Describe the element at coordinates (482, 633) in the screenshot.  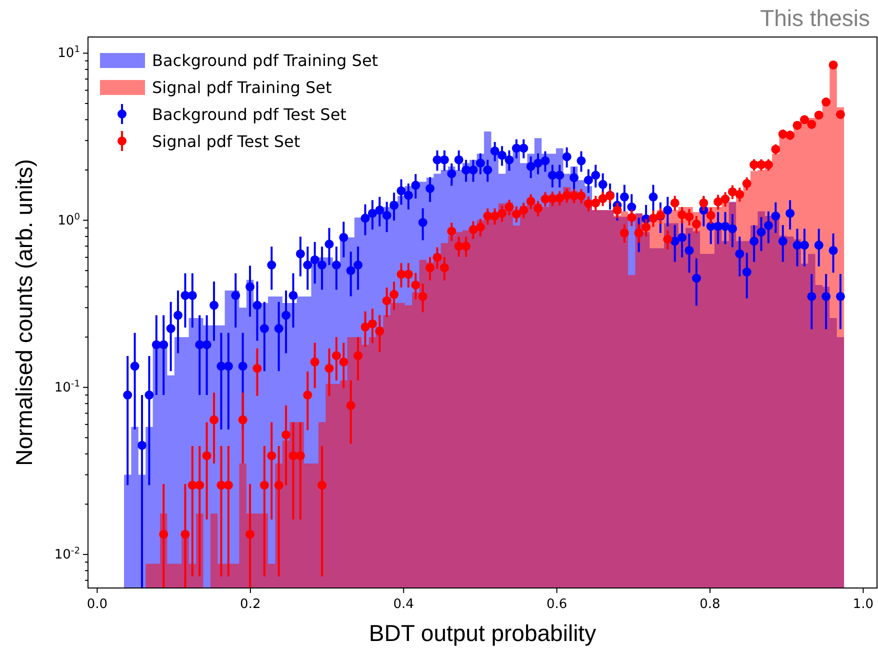
I see `x-axis-title: BDT output probability` at that location.